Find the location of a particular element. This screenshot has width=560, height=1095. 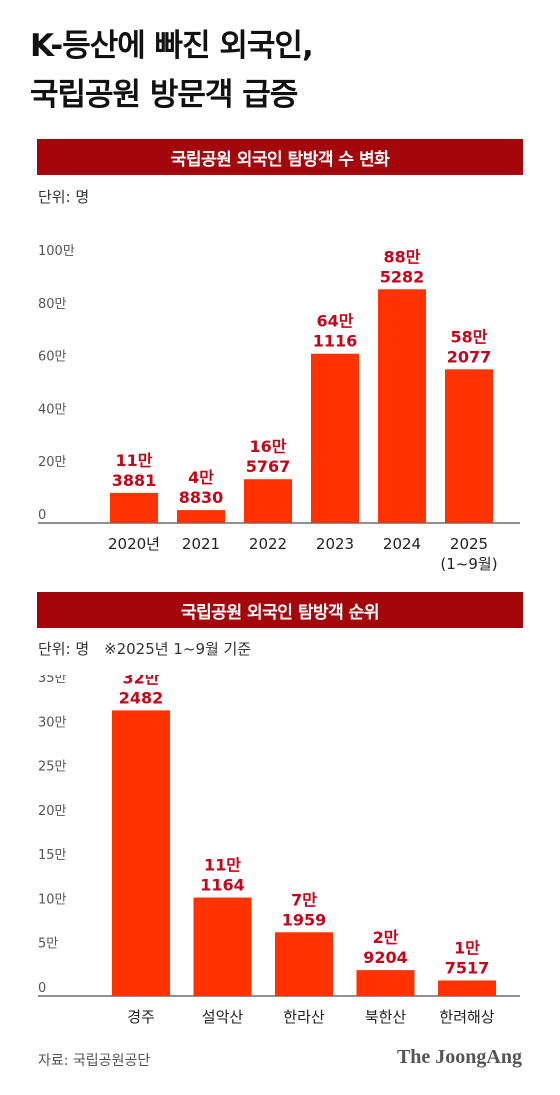

headline-line-2: 국립공원 방문객 급증 is located at coordinates (164, 95).